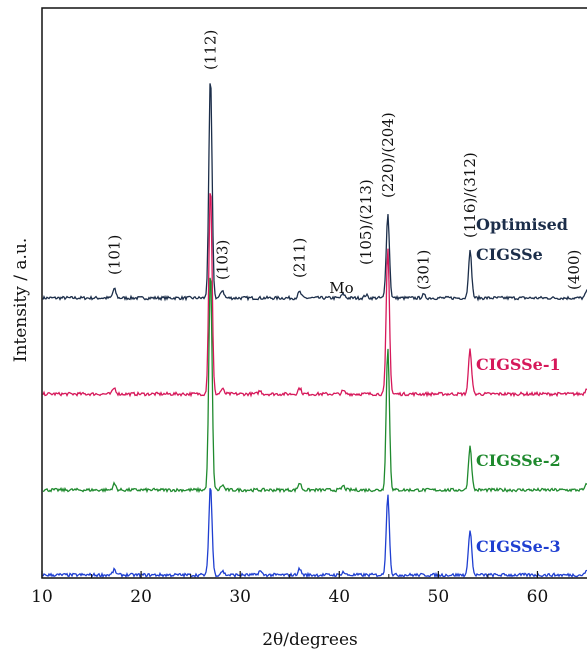 The height and width of the screenshot is (654, 587). Describe the element at coordinates (439, 597) in the screenshot. I see `x-tick-label: 50` at that location.